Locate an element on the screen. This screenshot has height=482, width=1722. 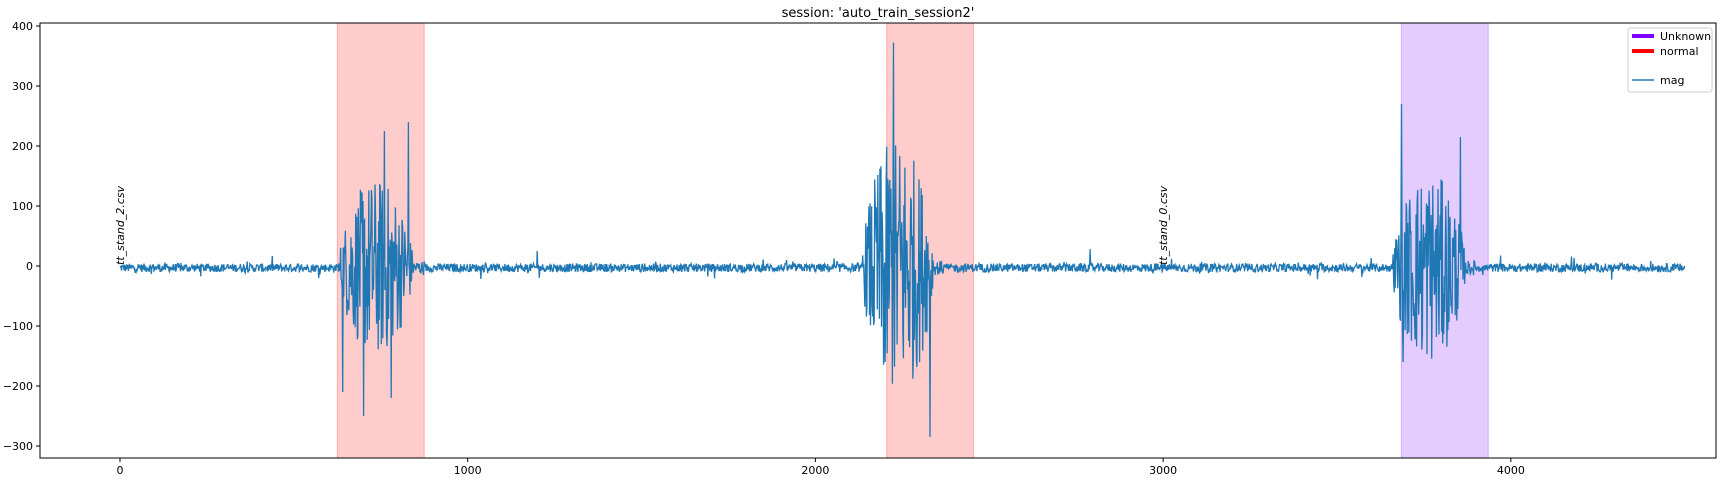
x-tick-label: 2000 is located at coordinates (815, 470).